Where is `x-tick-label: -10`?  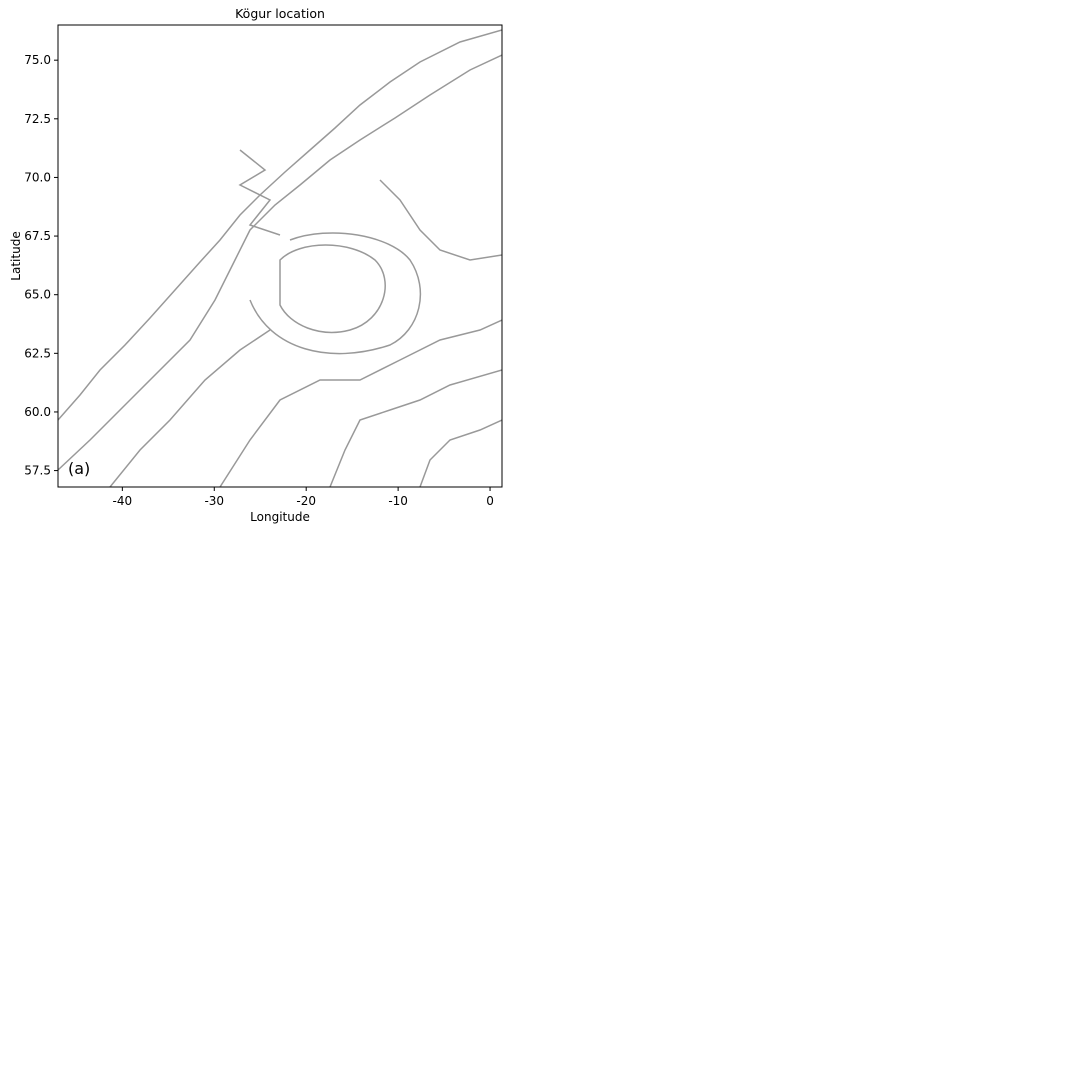
x-tick-label: -10 is located at coordinates (398, 501).